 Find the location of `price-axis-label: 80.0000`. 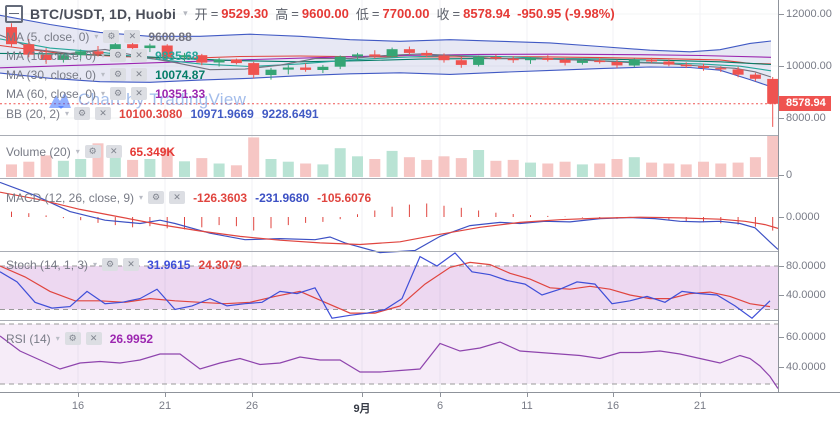

price-axis-label: 80.0000 is located at coordinates (802, 266).